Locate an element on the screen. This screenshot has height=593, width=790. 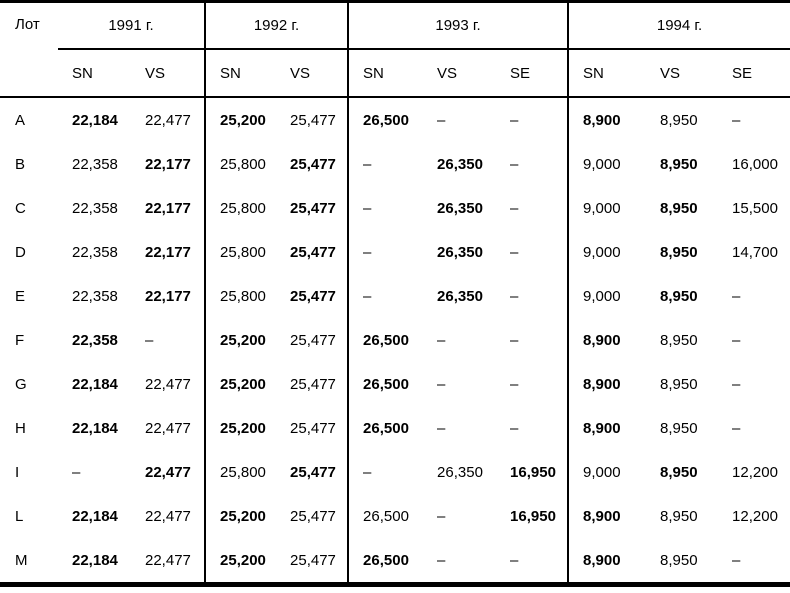
subcolumn-header-vs-3: VS is located at coordinates (460, 73).